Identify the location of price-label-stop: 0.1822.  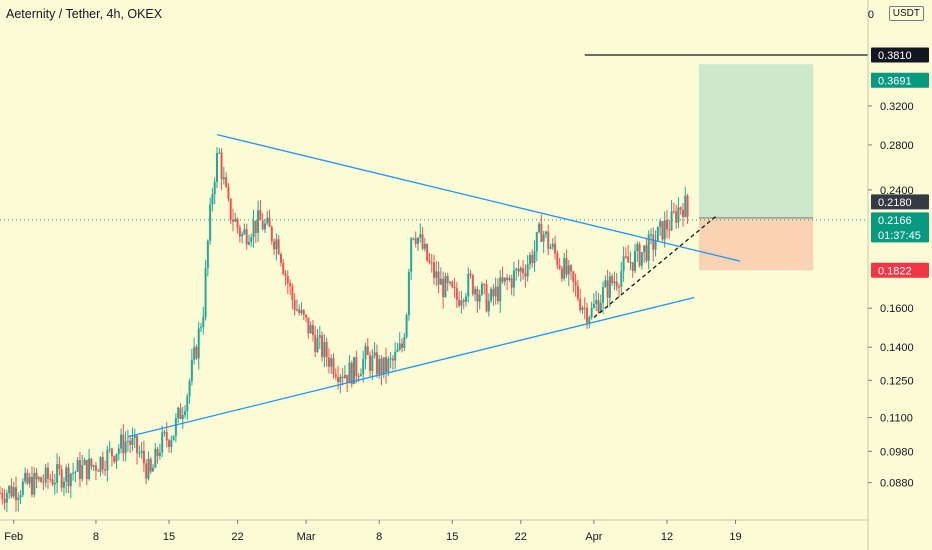
(900, 270).